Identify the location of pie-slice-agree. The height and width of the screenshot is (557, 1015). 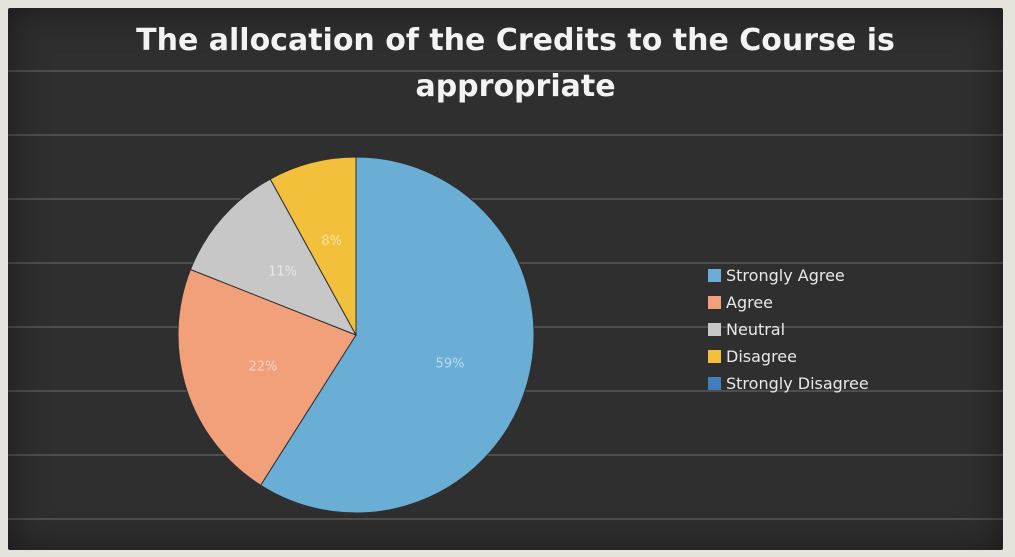
(267, 377).